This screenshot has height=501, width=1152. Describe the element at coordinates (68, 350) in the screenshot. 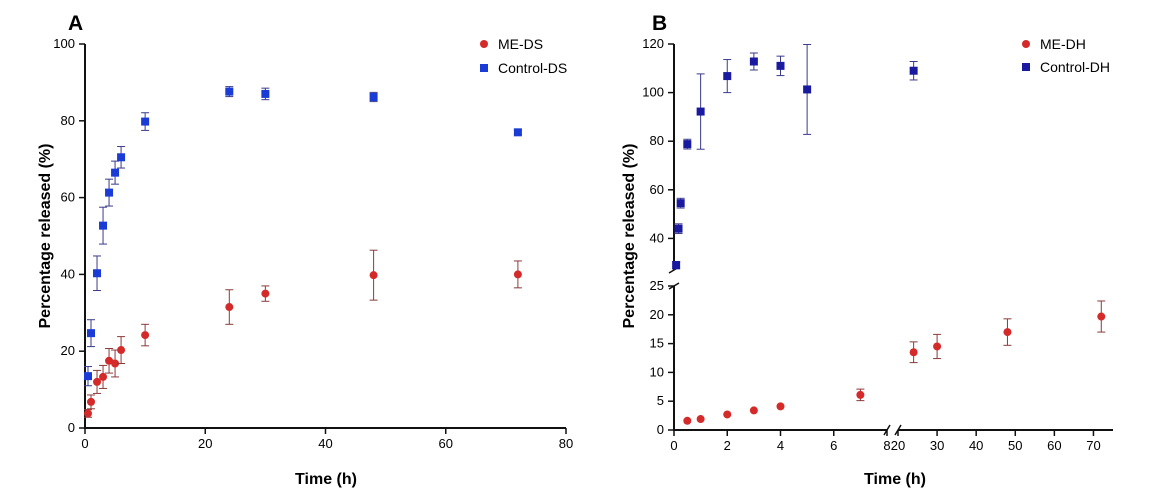

I see `panel-a-y-tick-label: 20` at that location.